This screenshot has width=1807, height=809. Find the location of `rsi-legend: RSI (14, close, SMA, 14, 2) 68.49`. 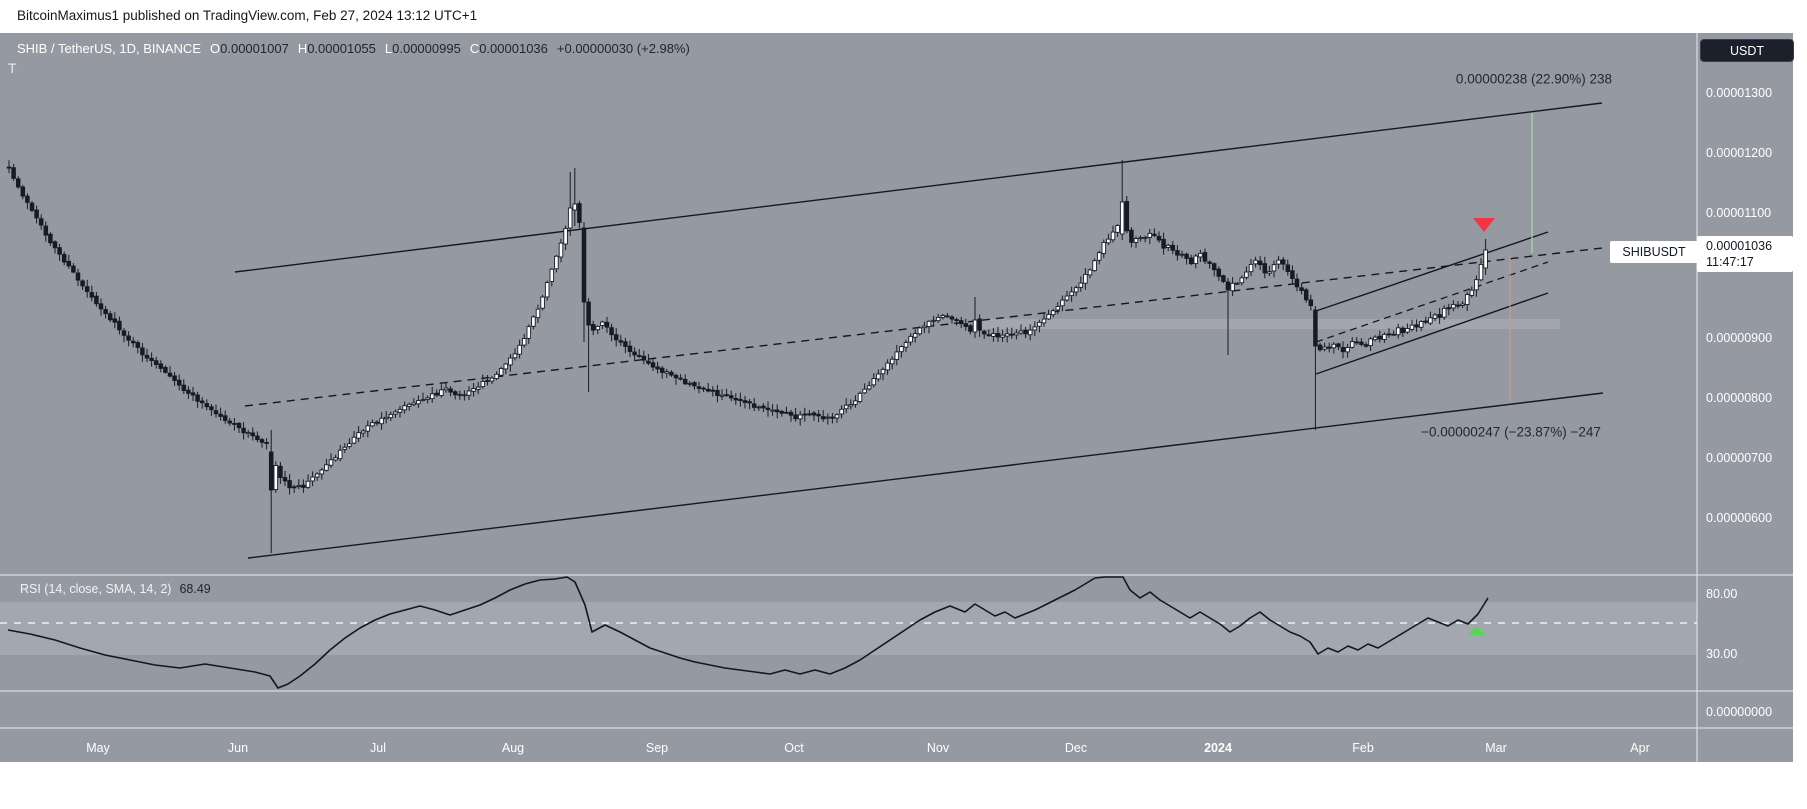

rsi-legend: RSI (14, close, SMA, 14, 2) 68.49 is located at coordinates (115, 589).